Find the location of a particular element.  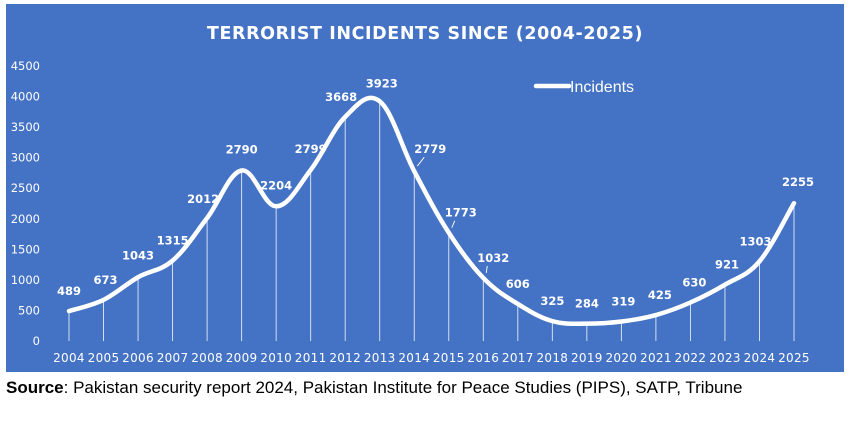

data-label: 3668 is located at coordinates (341, 97).